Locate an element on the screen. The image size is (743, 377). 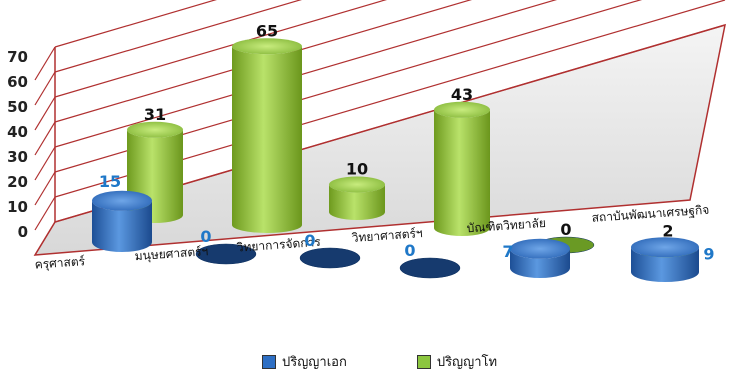
data-label-masters: 65 is located at coordinates (267, 30).